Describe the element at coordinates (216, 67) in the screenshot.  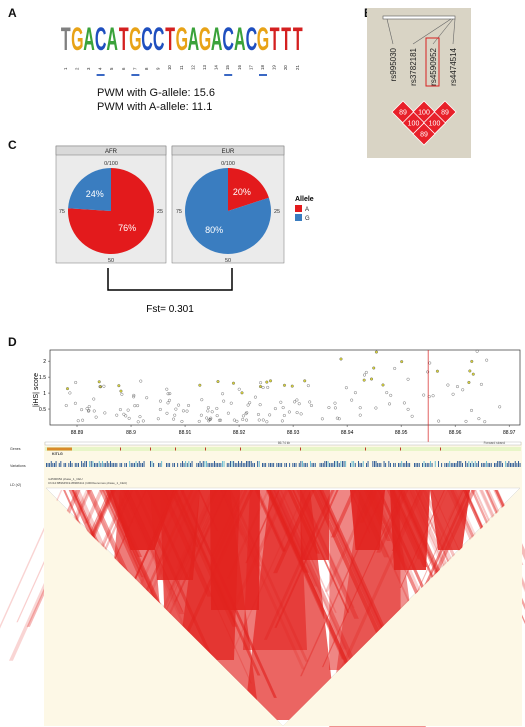
I see `logo-position-label: 14` at that location.